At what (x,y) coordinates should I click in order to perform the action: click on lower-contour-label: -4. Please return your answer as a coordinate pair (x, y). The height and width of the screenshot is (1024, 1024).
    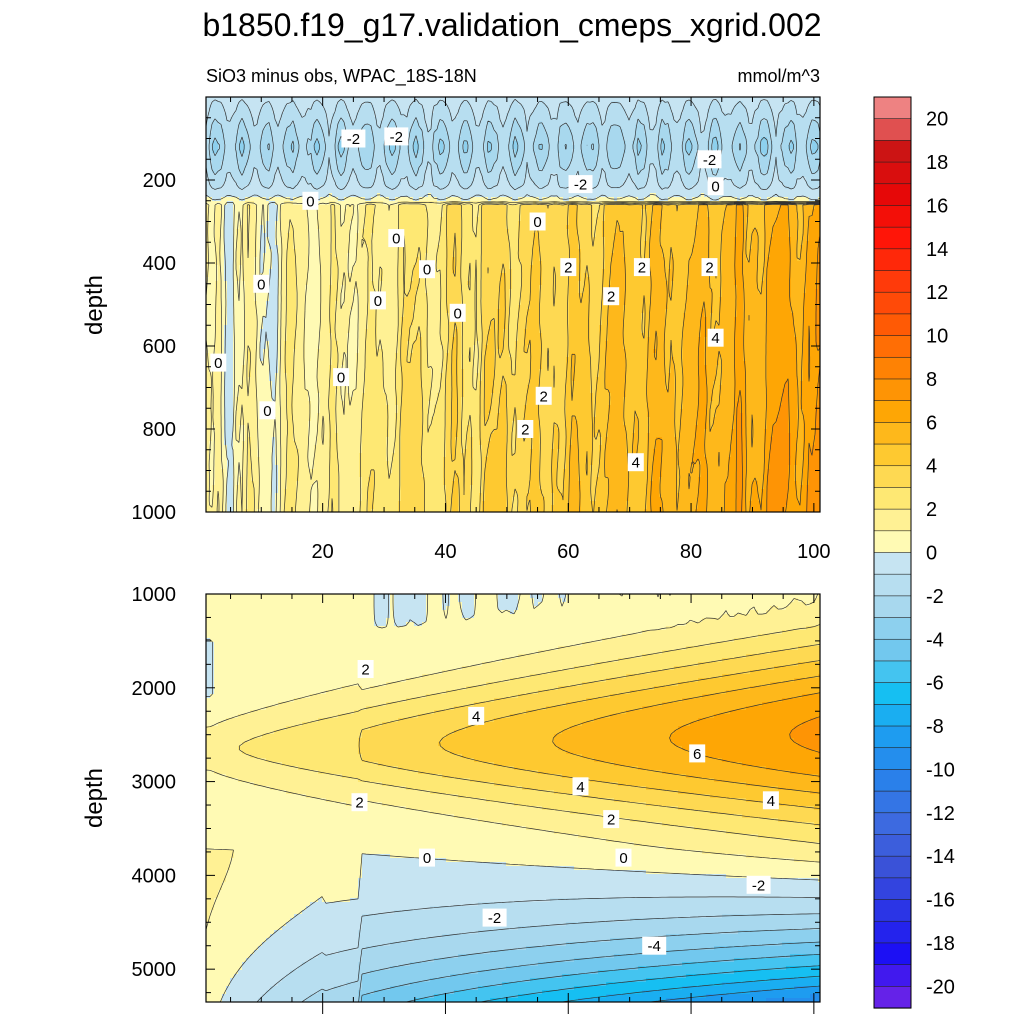
    Looking at the image, I should click on (654, 946).